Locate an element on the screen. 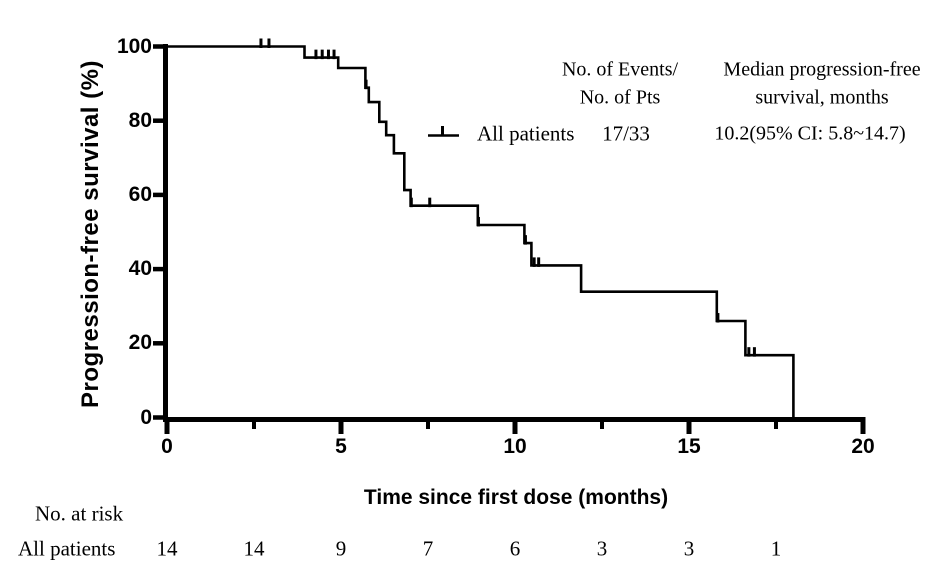 The height and width of the screenshot is (586, 931). risk-table-row-label: All patients is located at coordinates (67, 548).